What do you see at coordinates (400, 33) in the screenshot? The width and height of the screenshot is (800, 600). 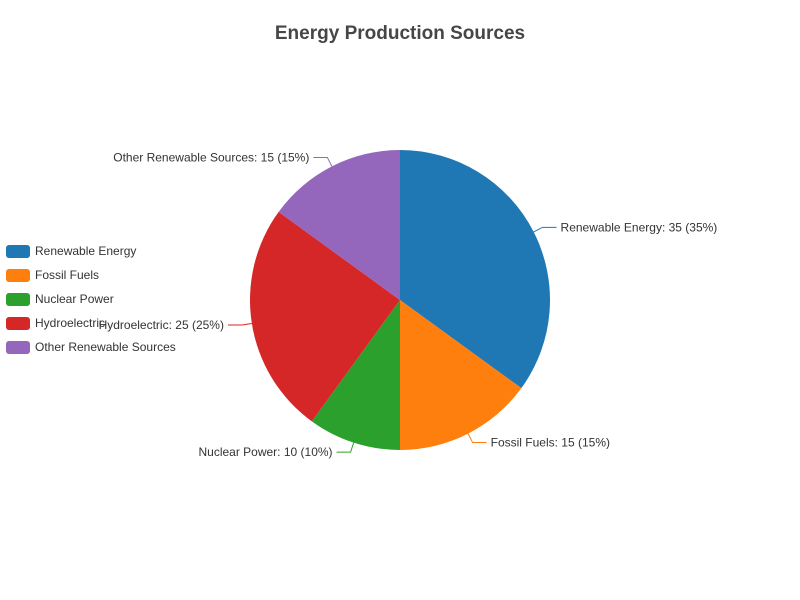 I see `chart-title: Energy Production Sources` at bounding box center [400, 33].